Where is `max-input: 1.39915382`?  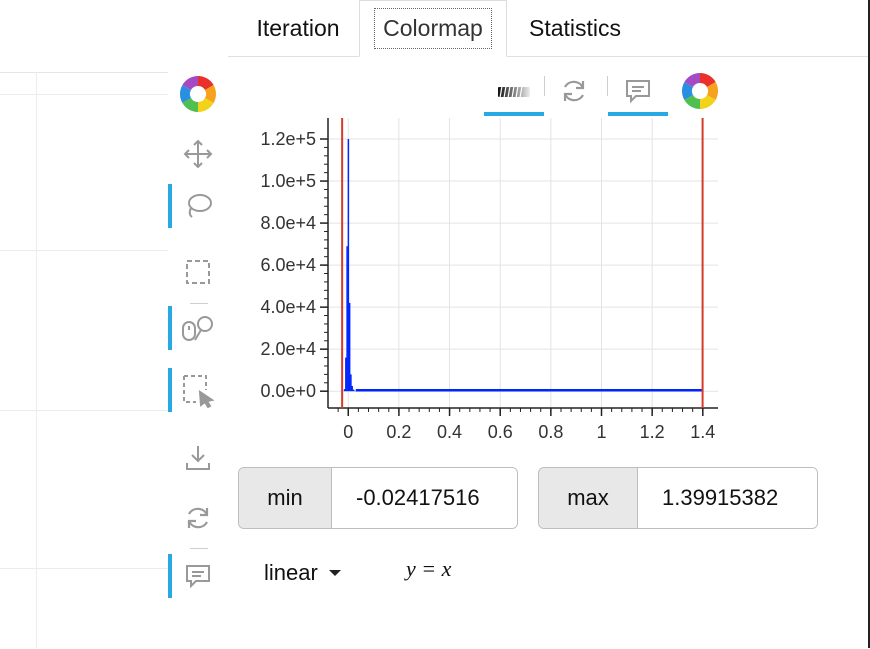
max-input: 1.39915382 is located at coordinates (727, 498).